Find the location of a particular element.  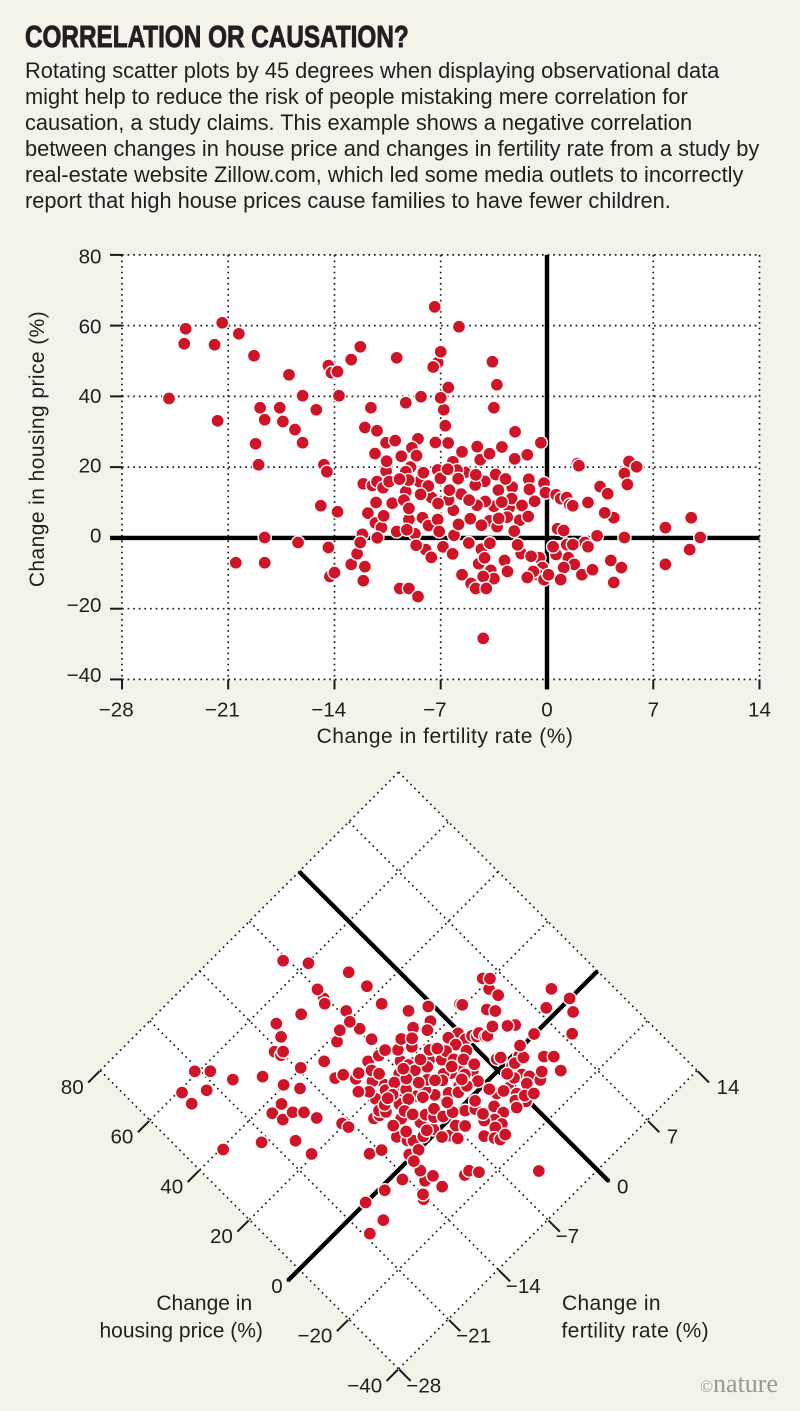

svg-text: Change in housing price (%) is located at coordinates (37, 449).